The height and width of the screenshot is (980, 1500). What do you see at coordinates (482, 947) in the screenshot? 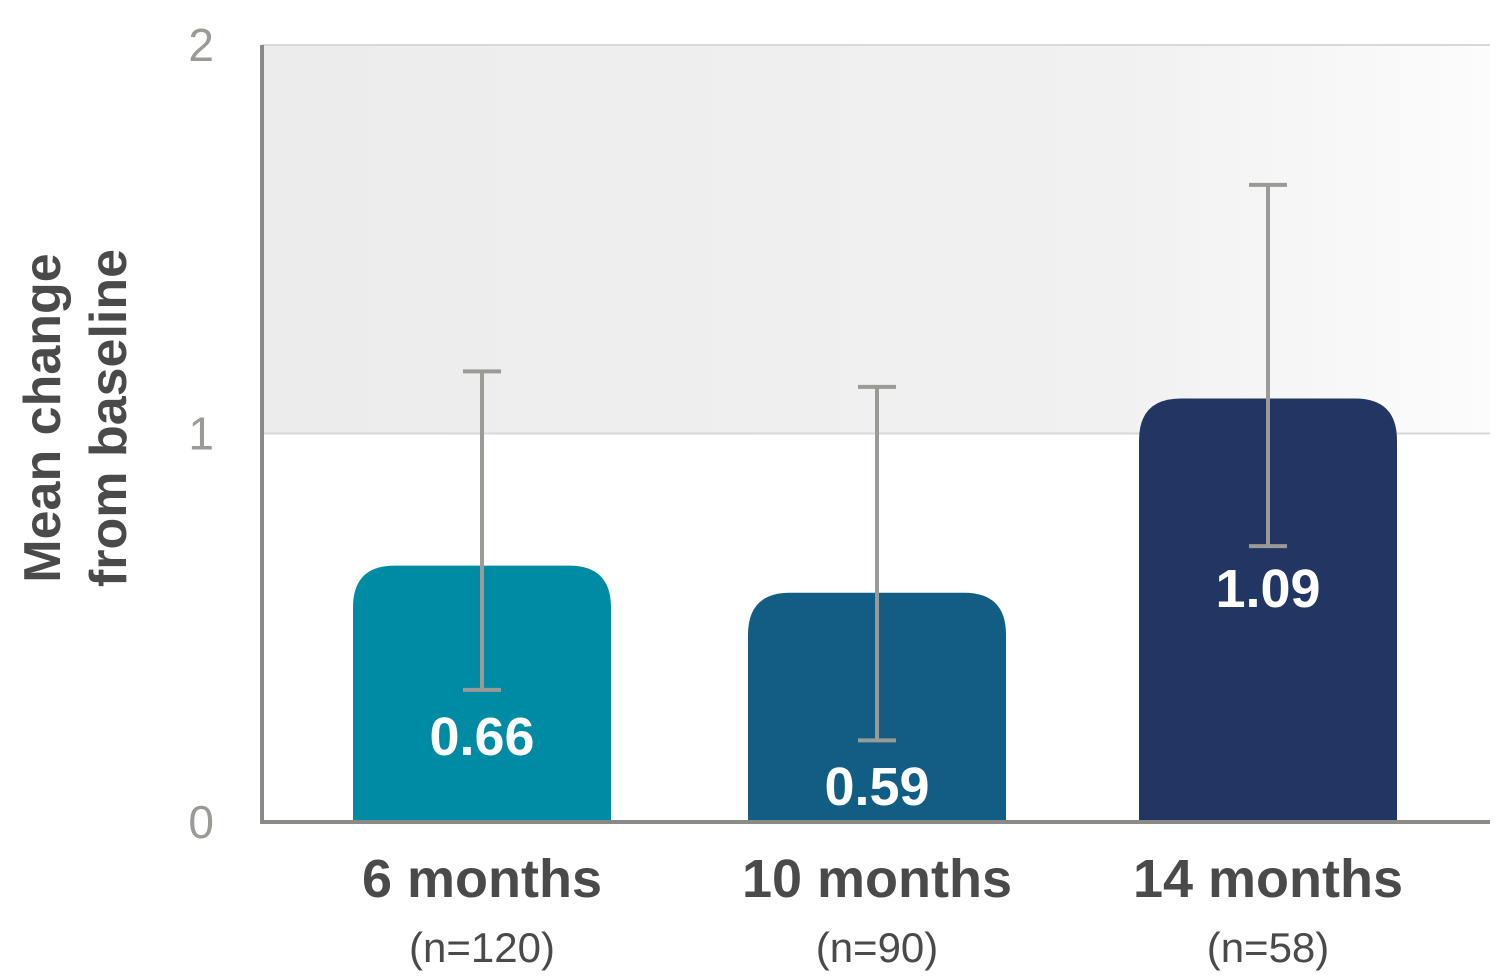
I see `x-tick-sublabel: (n=120)` at bounding box center [482, 947].